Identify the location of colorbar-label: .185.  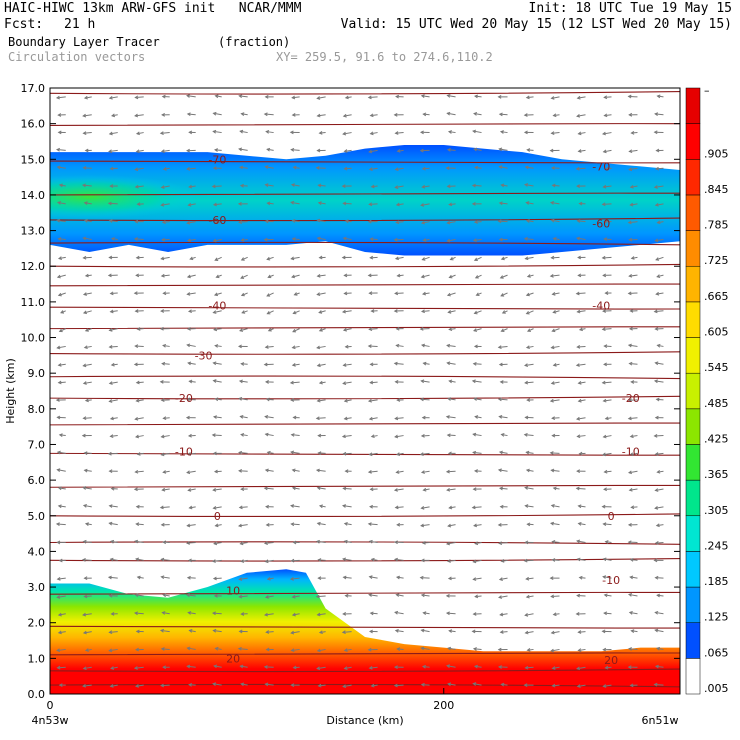
(716, 581).